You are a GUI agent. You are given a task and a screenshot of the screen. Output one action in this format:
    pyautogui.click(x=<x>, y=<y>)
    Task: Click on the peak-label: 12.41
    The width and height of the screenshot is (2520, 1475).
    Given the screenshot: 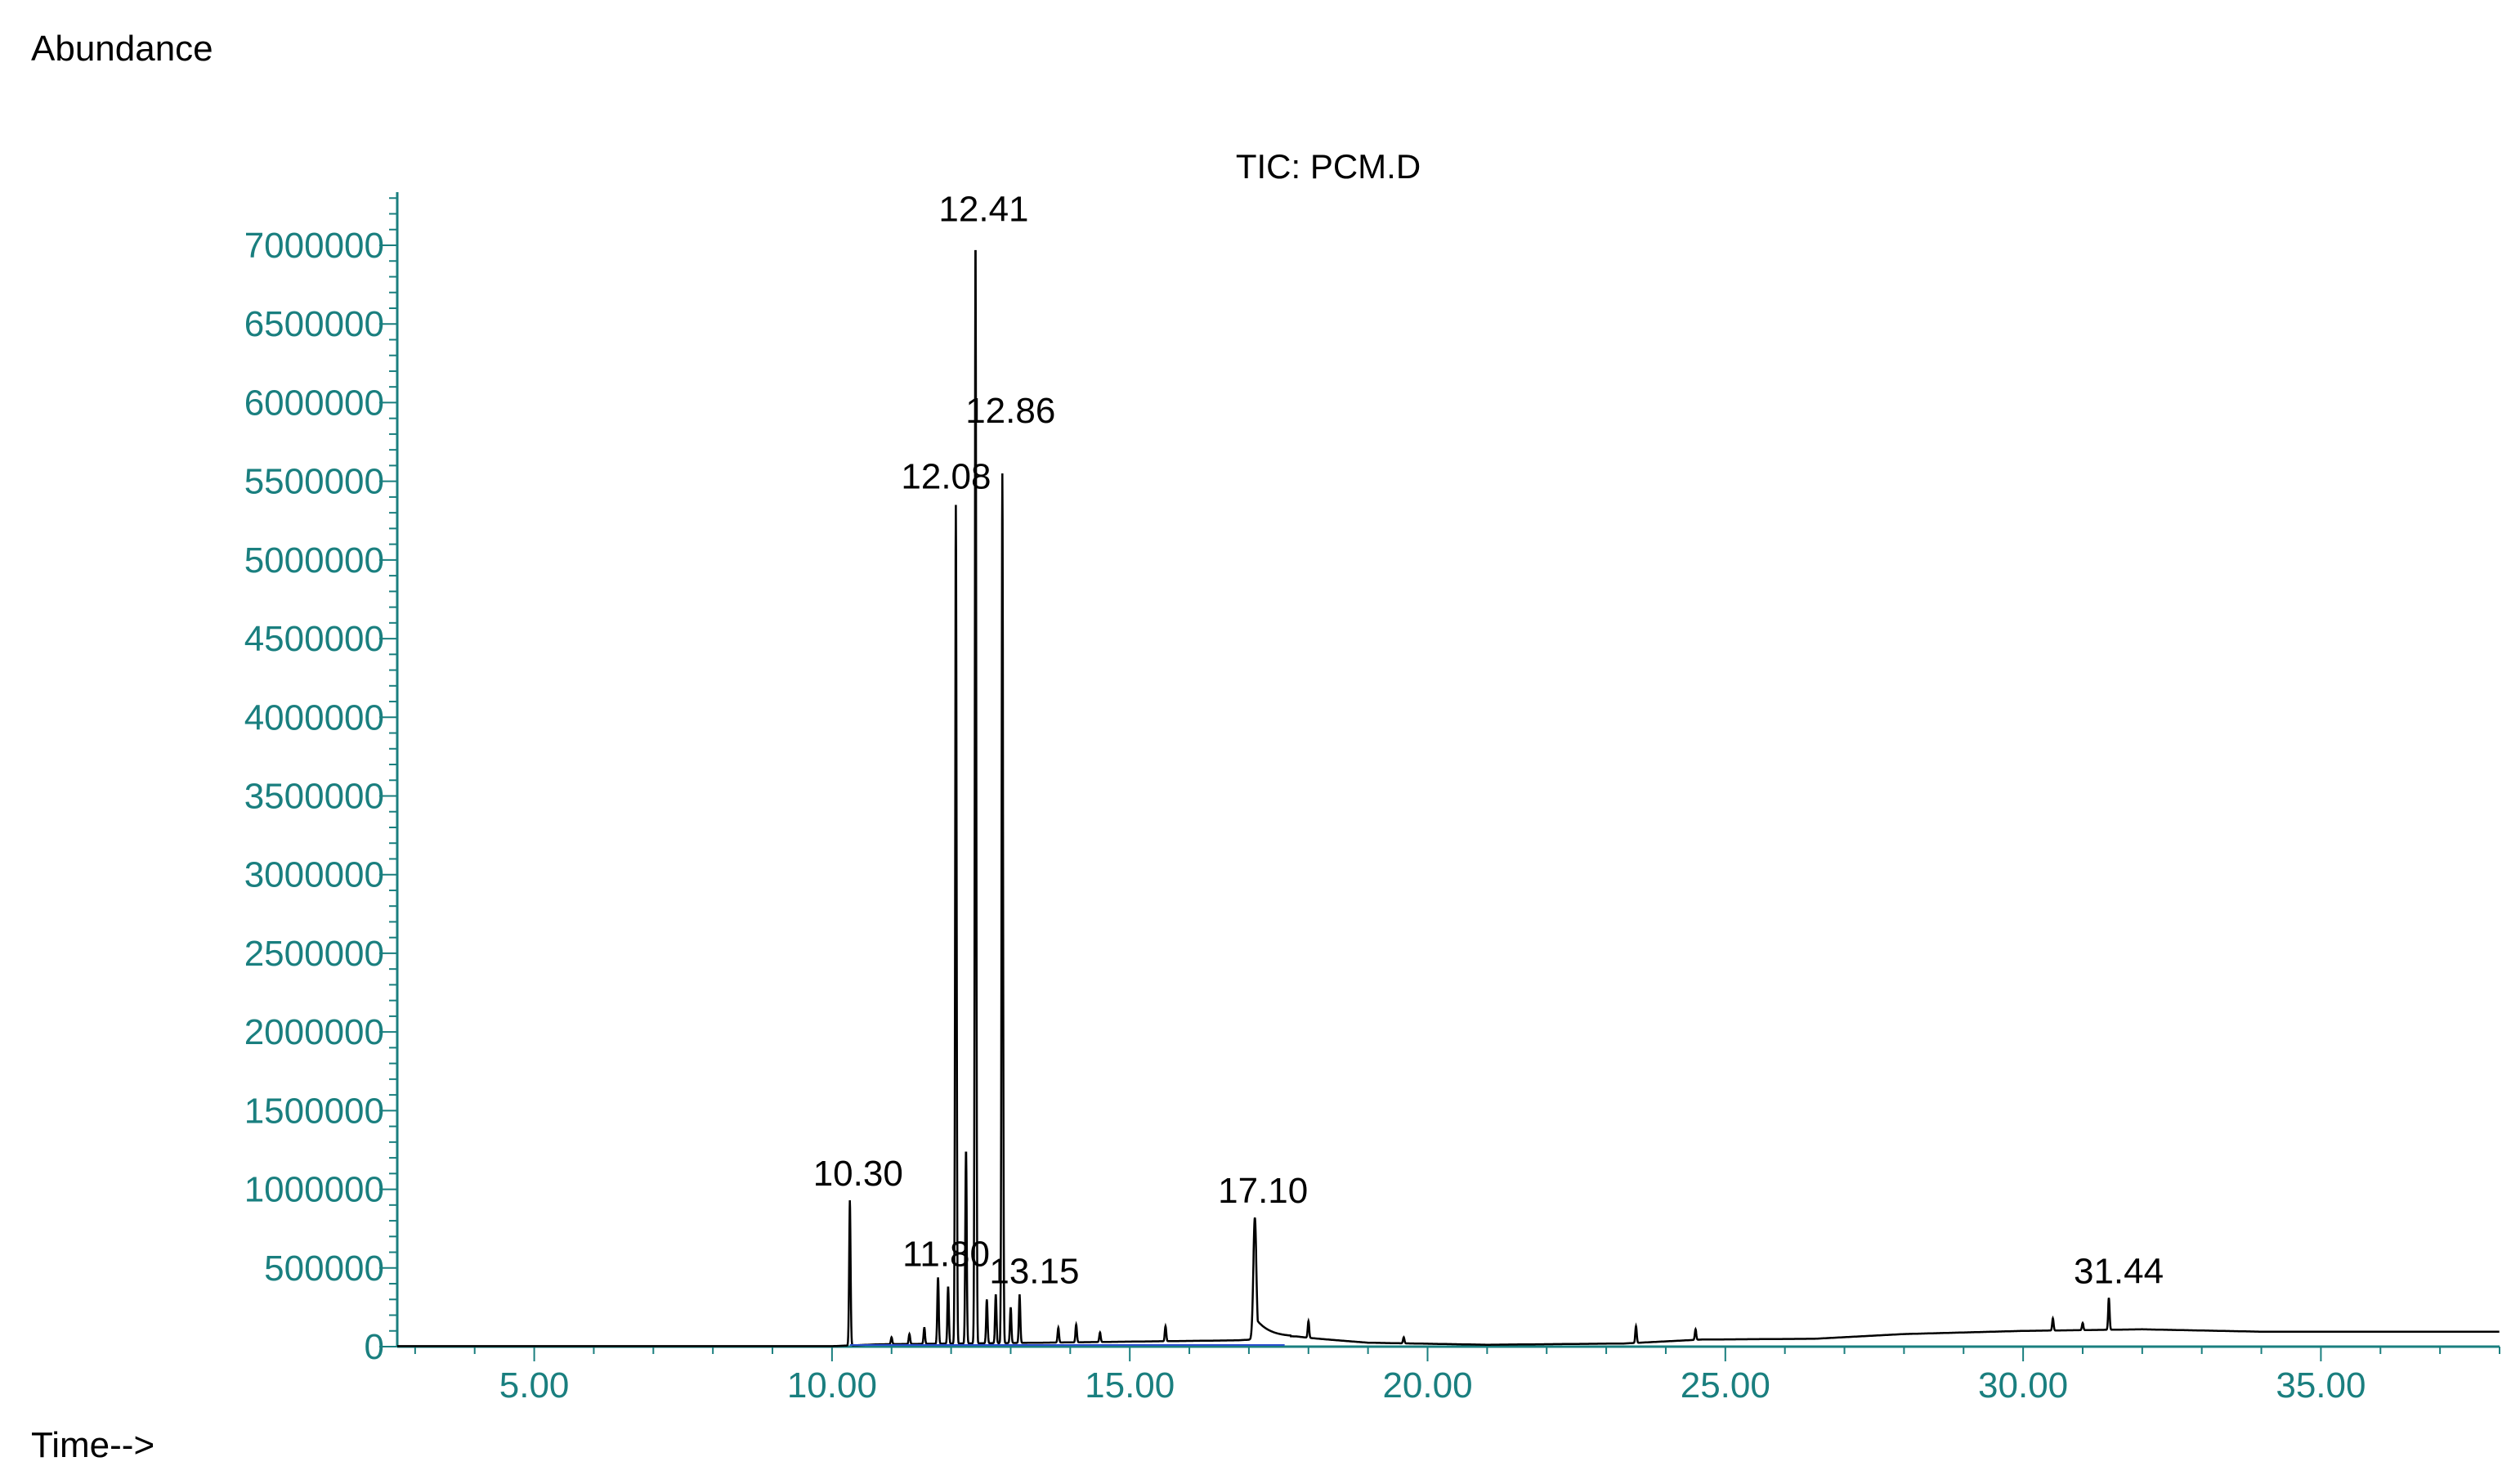 What is the action you would take?
    pyautogui.click(x=983, y=209)
    